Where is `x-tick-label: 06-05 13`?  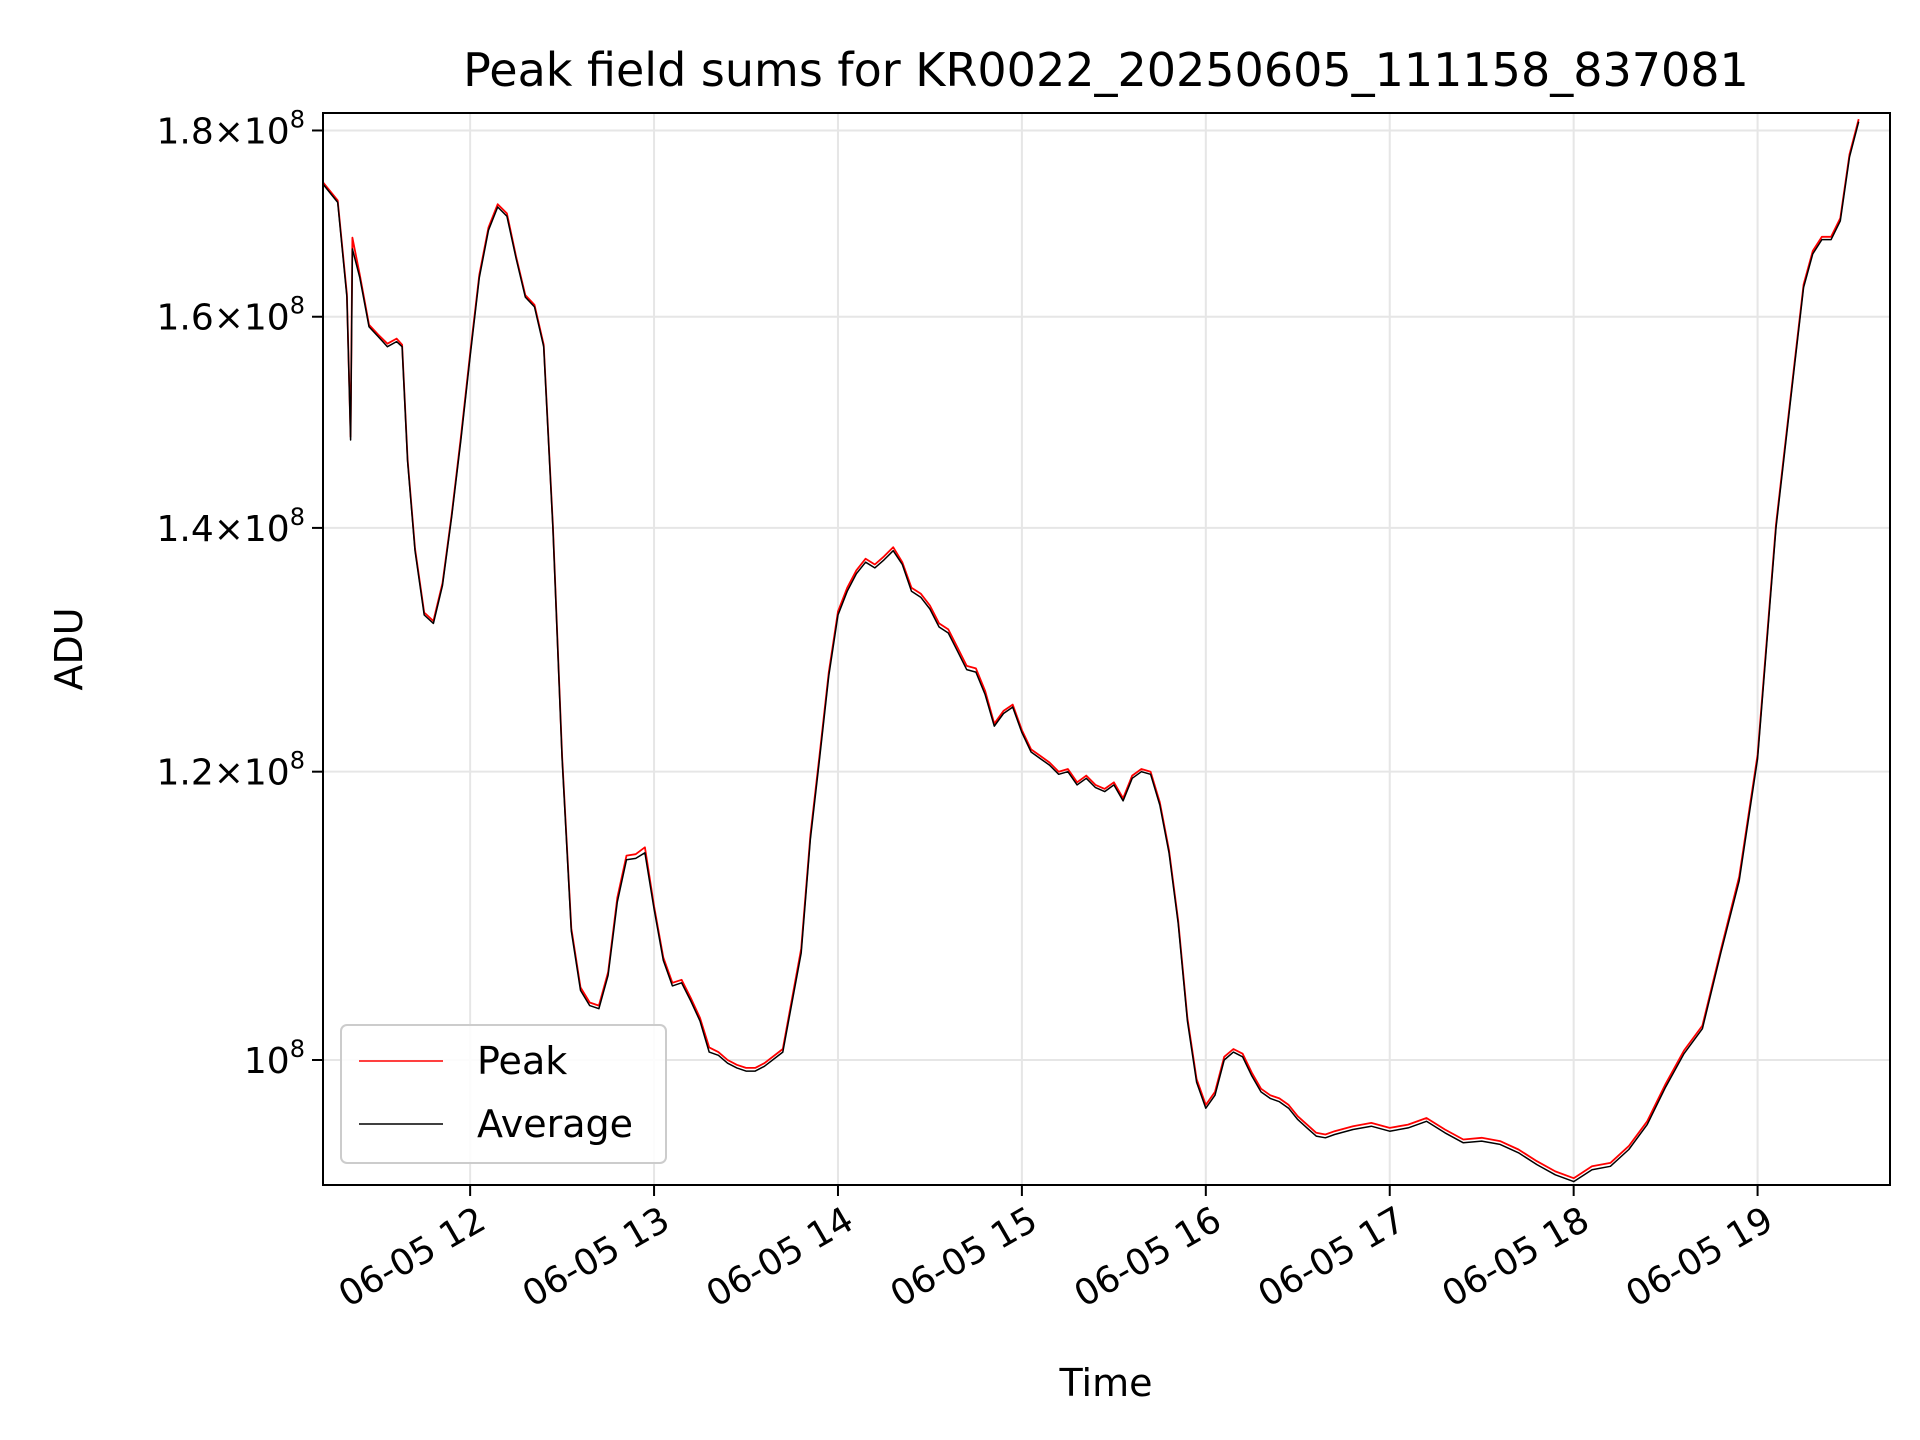
x-tick-label: 06-05 13 is located at coordinates (596, 1257).